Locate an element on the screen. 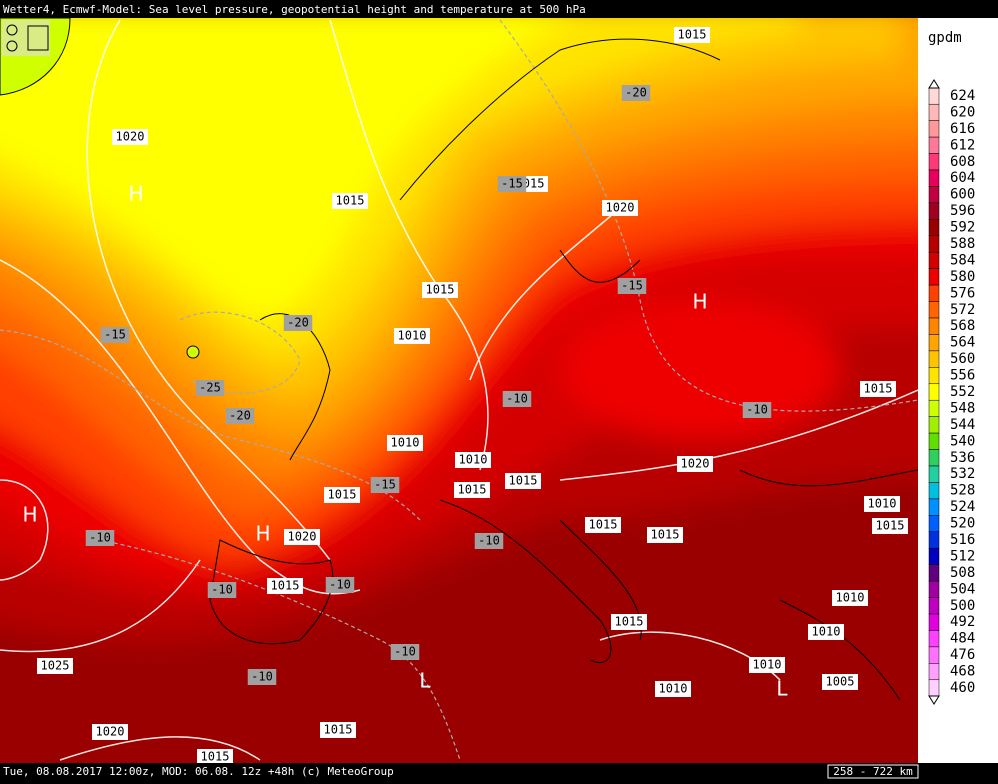 The width and height of the screenshot is (998, 784). legend-level: 624 is located at coordinates (962, 96).